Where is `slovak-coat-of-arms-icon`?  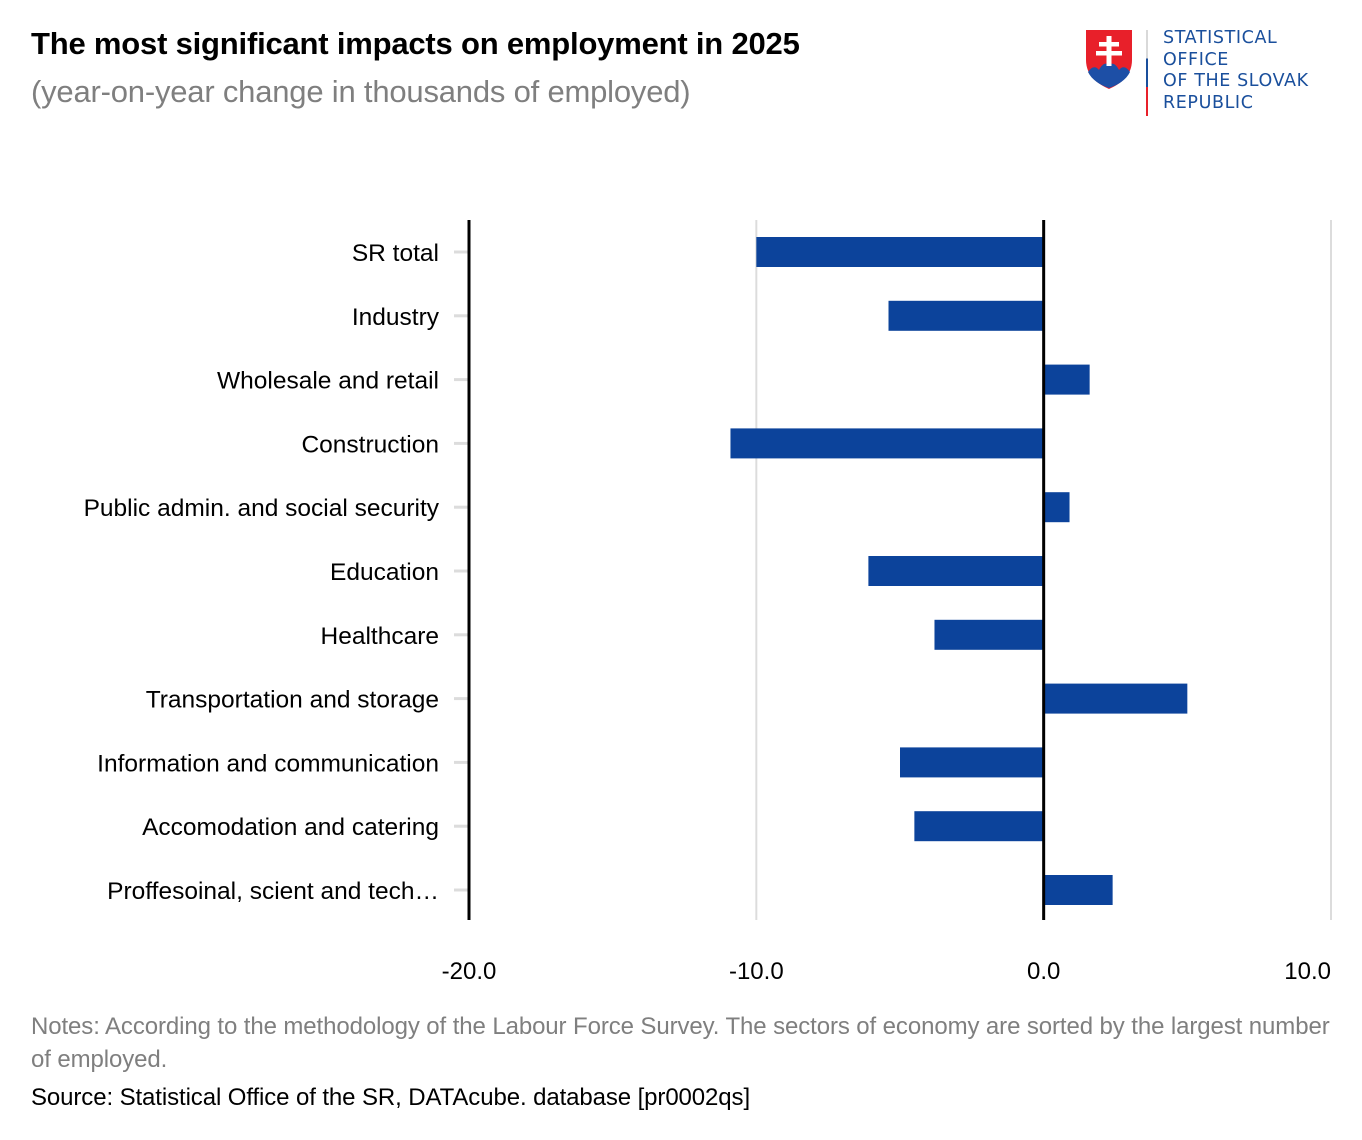
slovak-coat-of-arms-icon is located at coordinates (1109, 59).